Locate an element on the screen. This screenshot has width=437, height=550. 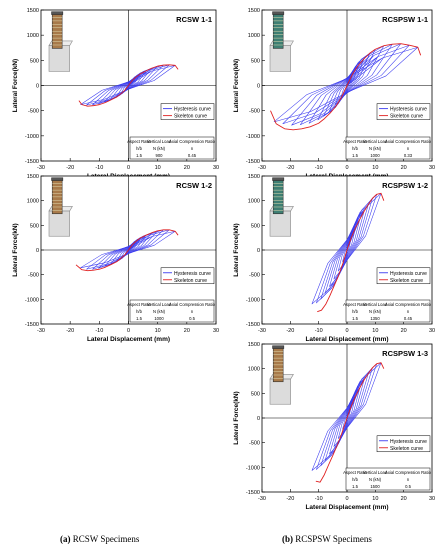
caption-rcspsw-label: RCSPSW Specimens is located at coordinates (332, 539).